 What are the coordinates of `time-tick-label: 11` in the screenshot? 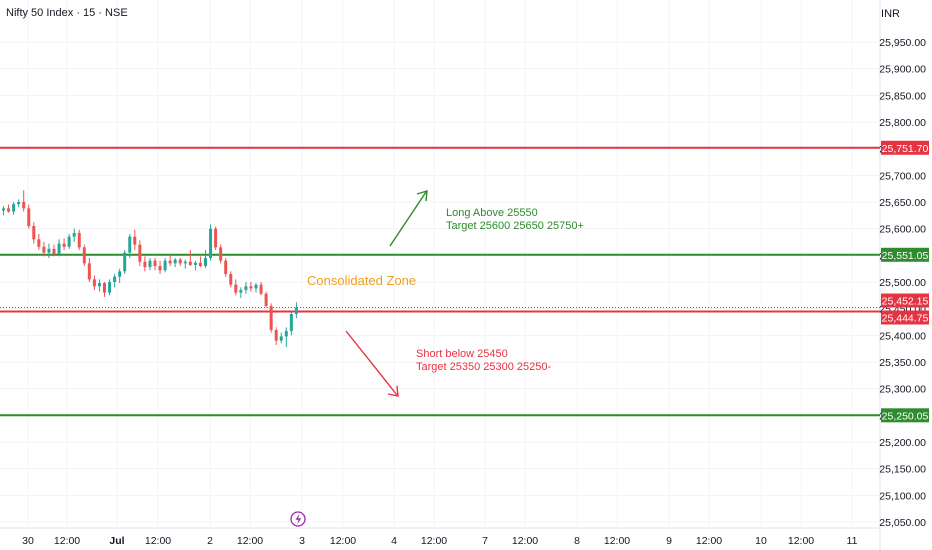 It's located at (852, 541).